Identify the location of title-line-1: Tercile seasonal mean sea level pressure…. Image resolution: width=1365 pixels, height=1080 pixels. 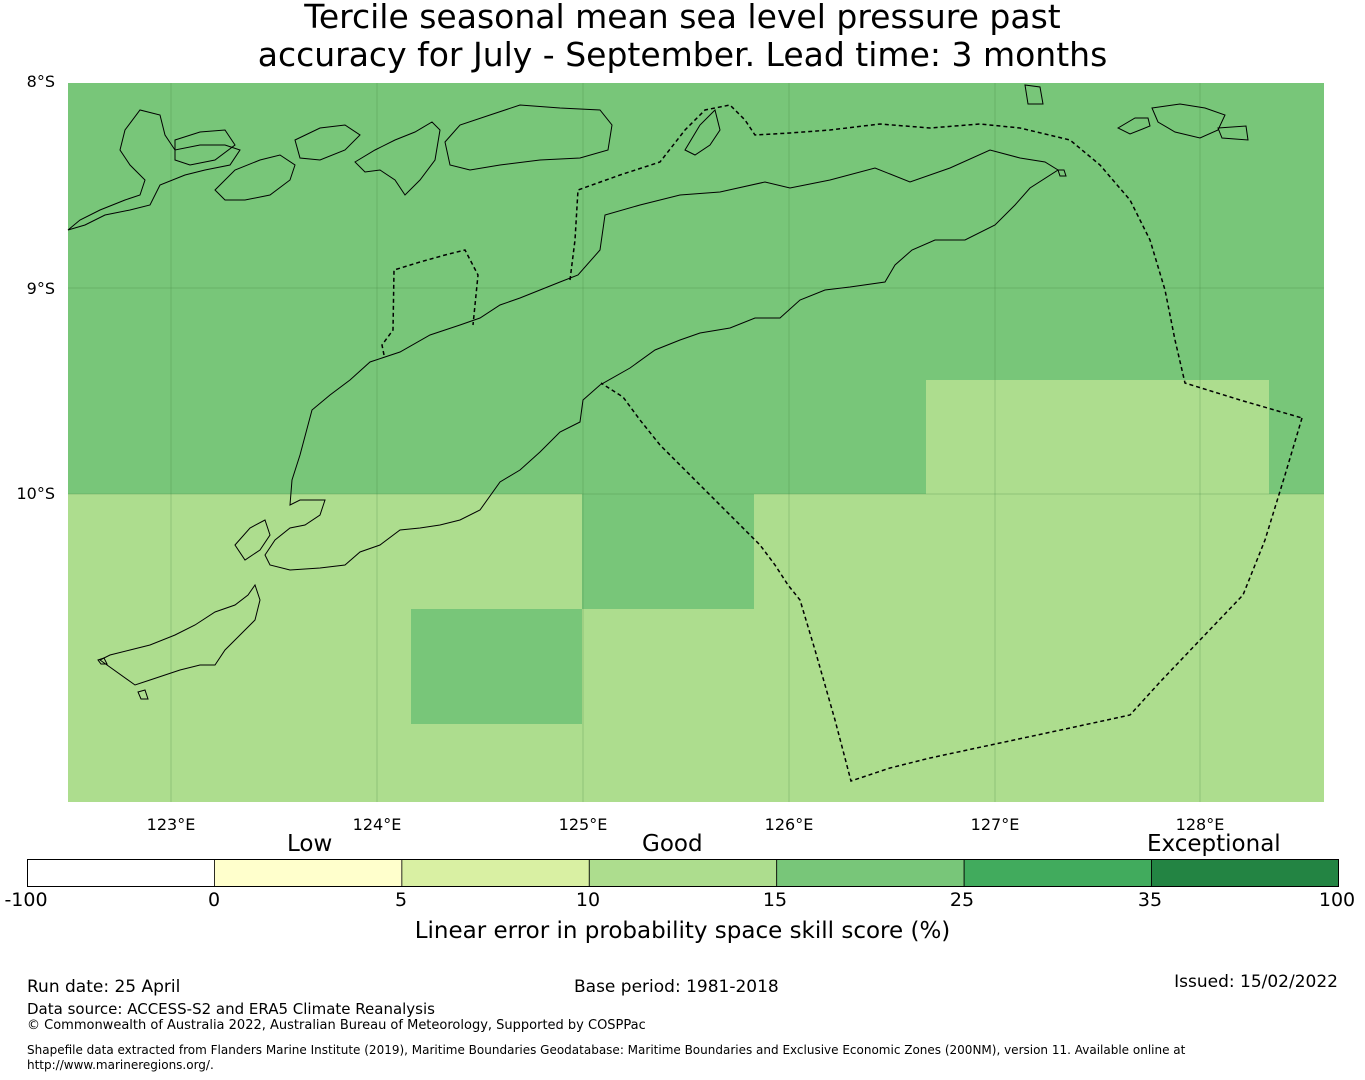
(682, 18).